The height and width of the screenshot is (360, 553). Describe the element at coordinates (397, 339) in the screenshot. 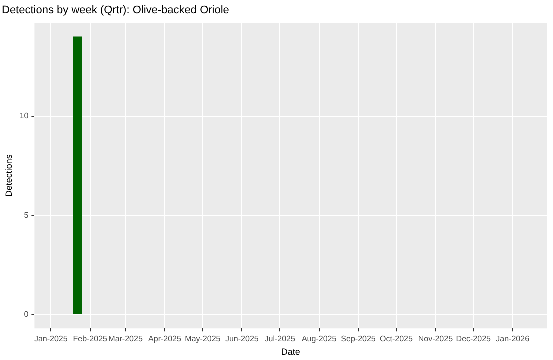

I see `x-tick-label: Oct-2025` at that location.